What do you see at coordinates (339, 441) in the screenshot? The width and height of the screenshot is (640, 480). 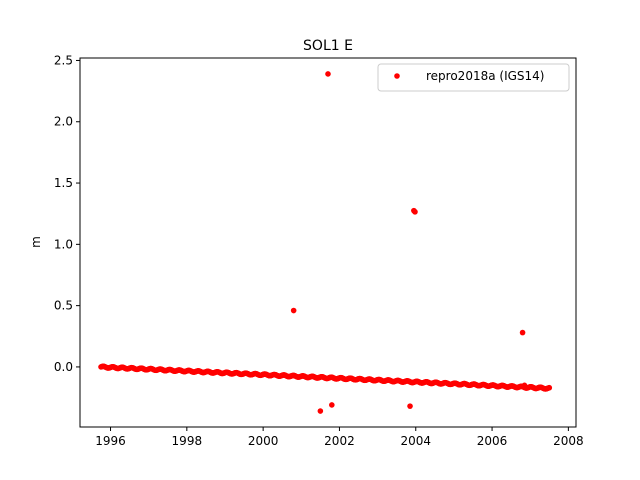 I see `x-tick-label: 2002` at bounding box center [339, 441].